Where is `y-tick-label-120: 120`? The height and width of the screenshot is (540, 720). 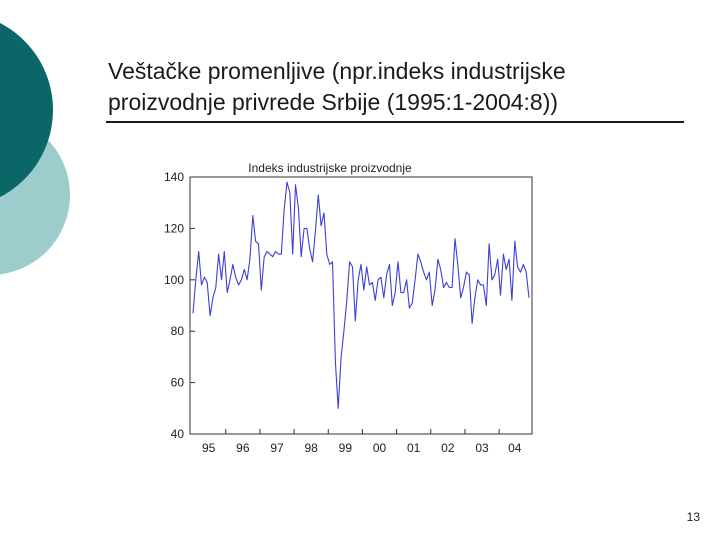 y-tick-label-120: 120 is located at coordinates (174, 228).